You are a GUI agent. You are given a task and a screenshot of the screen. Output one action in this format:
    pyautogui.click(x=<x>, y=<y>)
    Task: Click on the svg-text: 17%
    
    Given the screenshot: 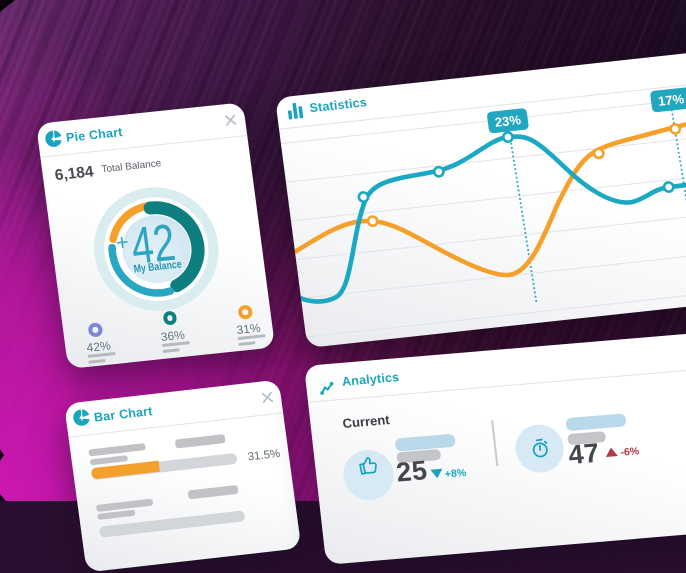 What is the action you would take?
    pyautogui.click(x=671, y=100)
    